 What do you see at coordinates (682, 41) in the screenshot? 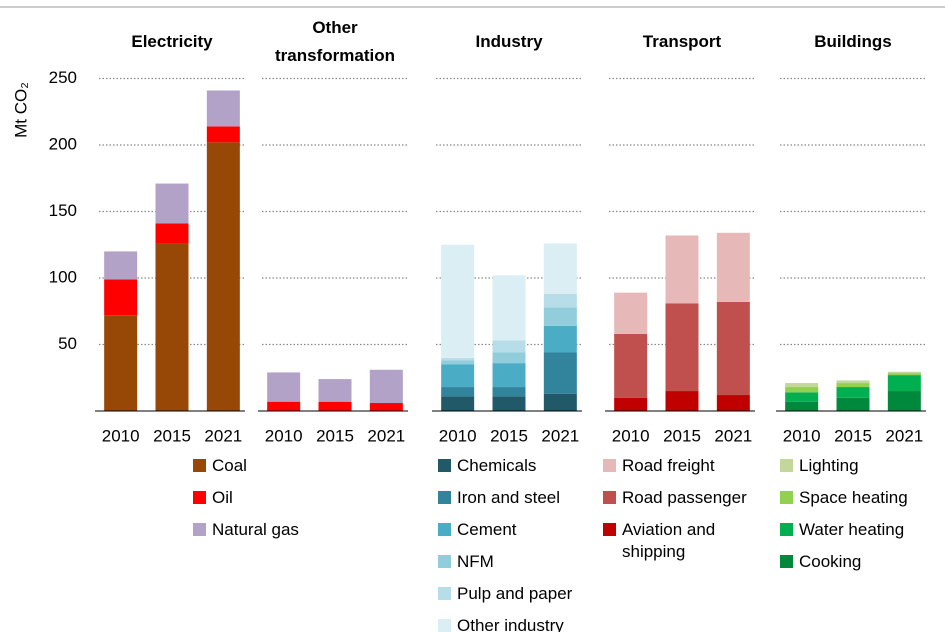
I see `panel-title: Transport` at bounding box center [682, 41].